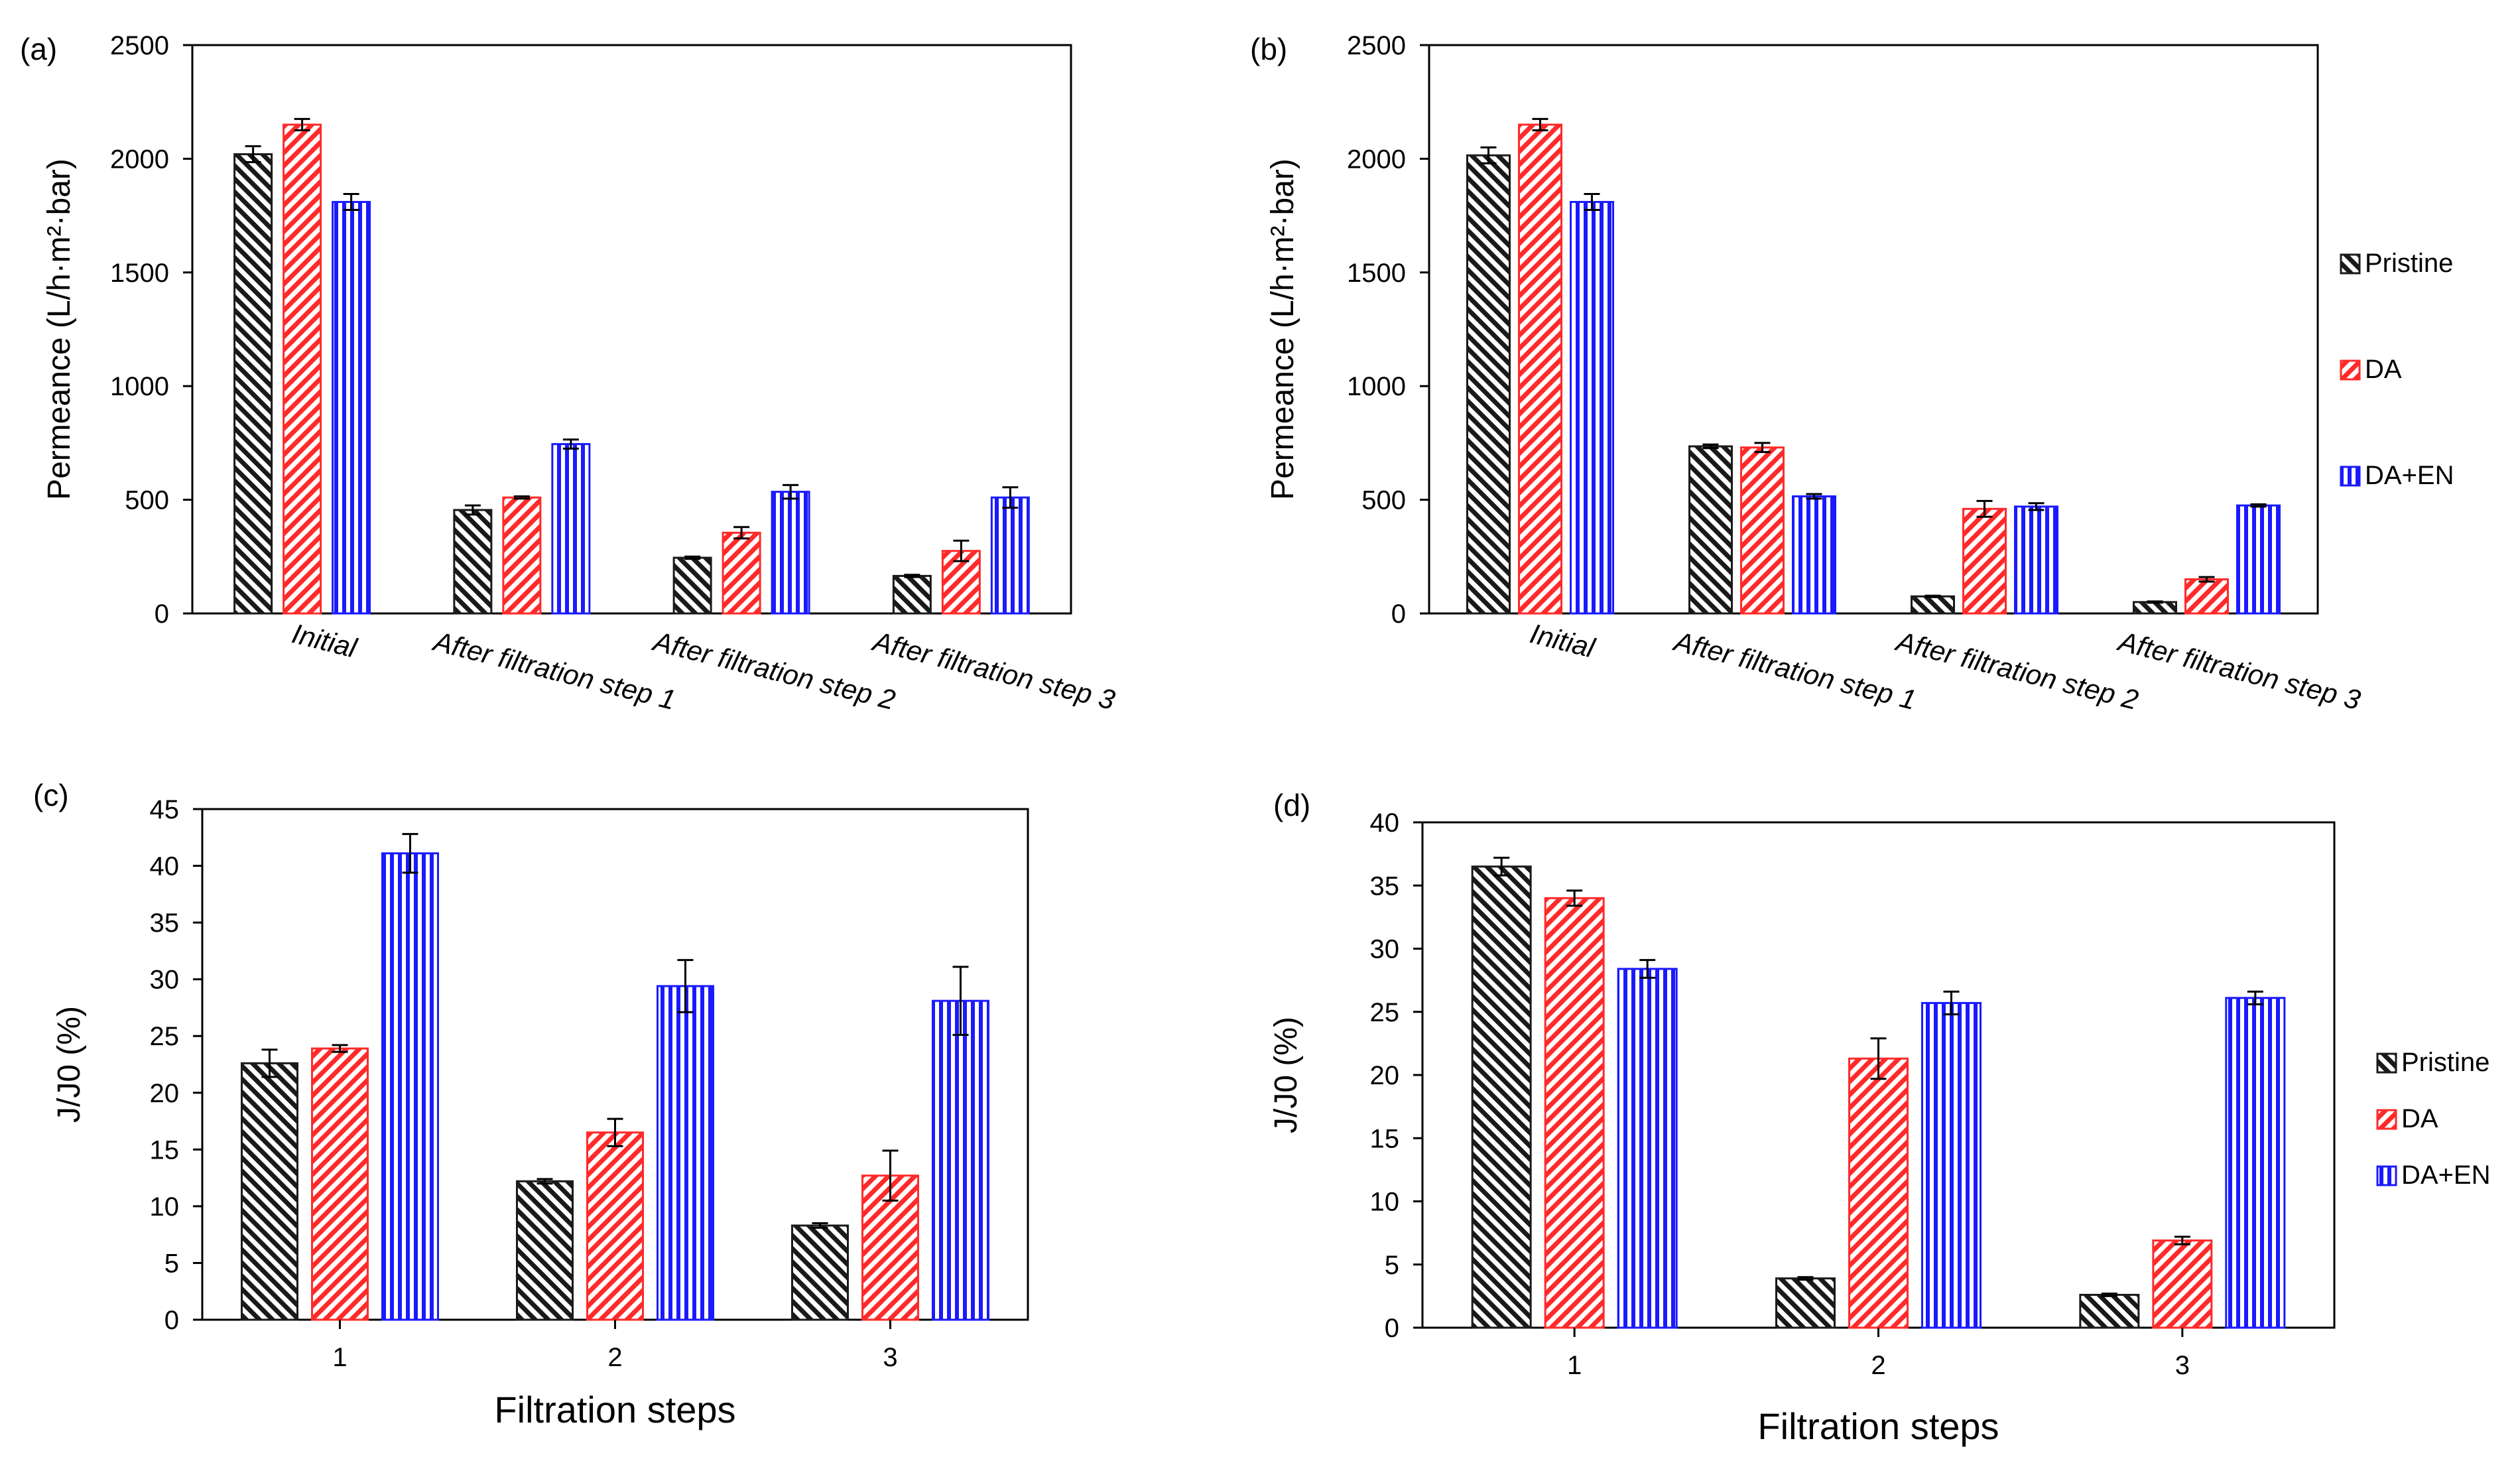  What do you see at coordinates (2350, 264) in the screenshot?
I see `legend-swatch-pristine` at bounding box center [2350, 264].